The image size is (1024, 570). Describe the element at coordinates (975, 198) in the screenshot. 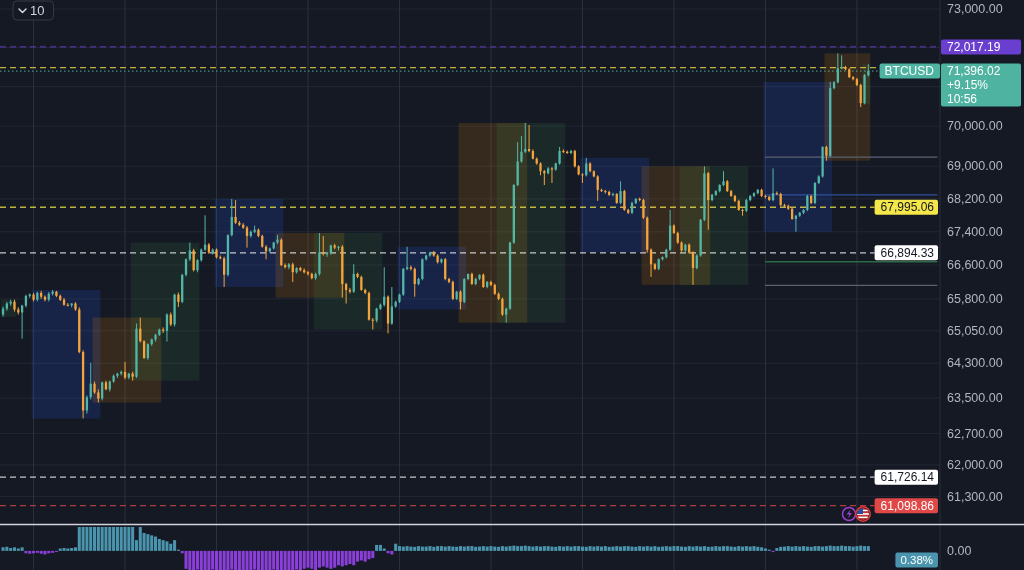

I see `y-tick-label: 68,200.00` at that location.